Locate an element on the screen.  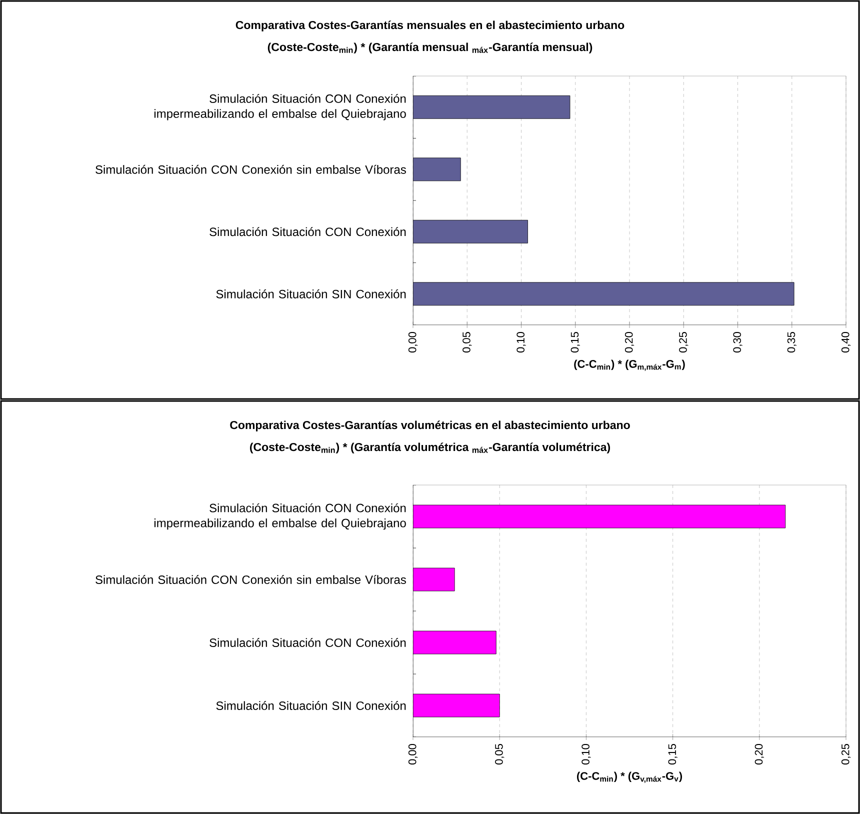
chart-subtitle: (Coste-Coste$_{min}$) * (Garantía mensual $_{máx}$-Garantía mensual) is located at coordinates (430, 48).